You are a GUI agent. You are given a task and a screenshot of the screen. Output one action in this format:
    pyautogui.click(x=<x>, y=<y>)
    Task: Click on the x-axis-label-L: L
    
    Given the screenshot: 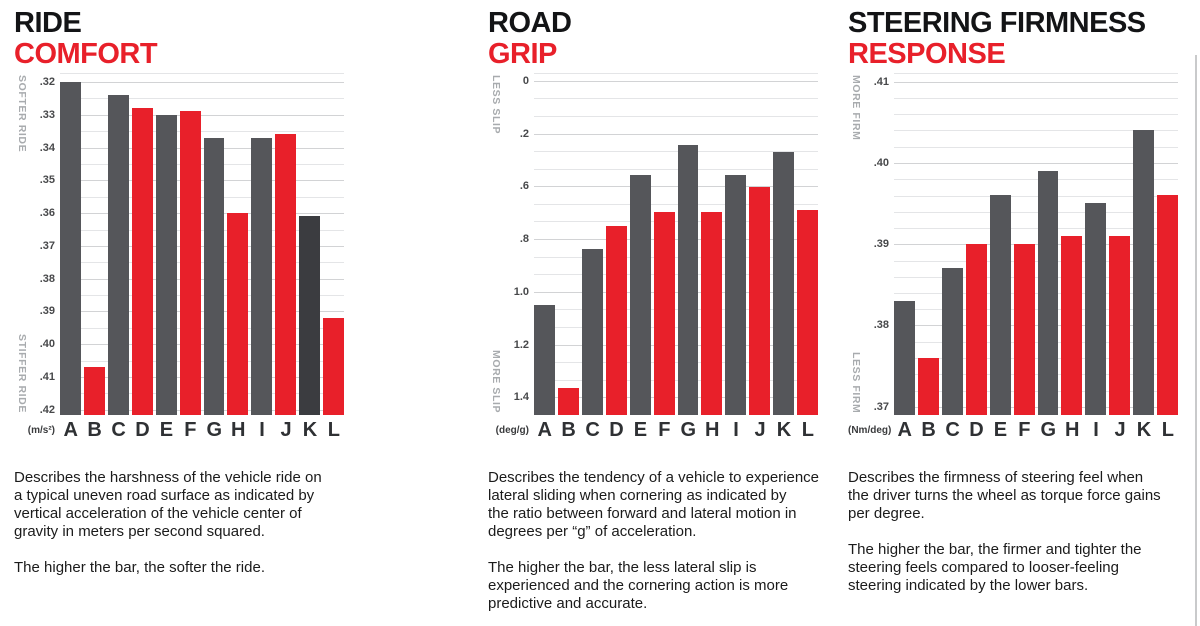 What is the action you would take?
    pyautogui.click(x=807, y=429)
    